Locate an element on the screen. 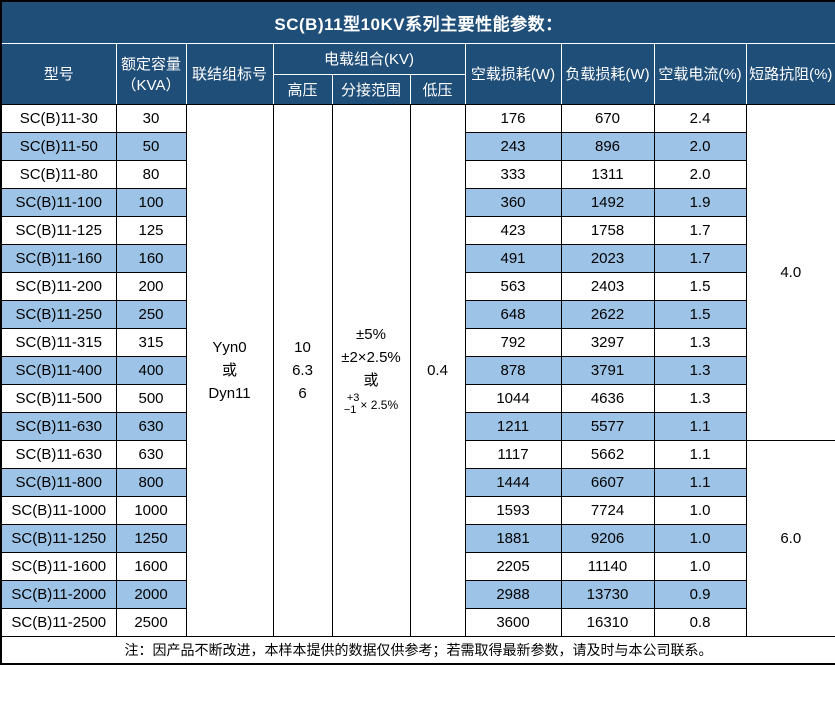 The image size is (835, 711). lv-cell: 0.4 is located at coordinates (437, 370).